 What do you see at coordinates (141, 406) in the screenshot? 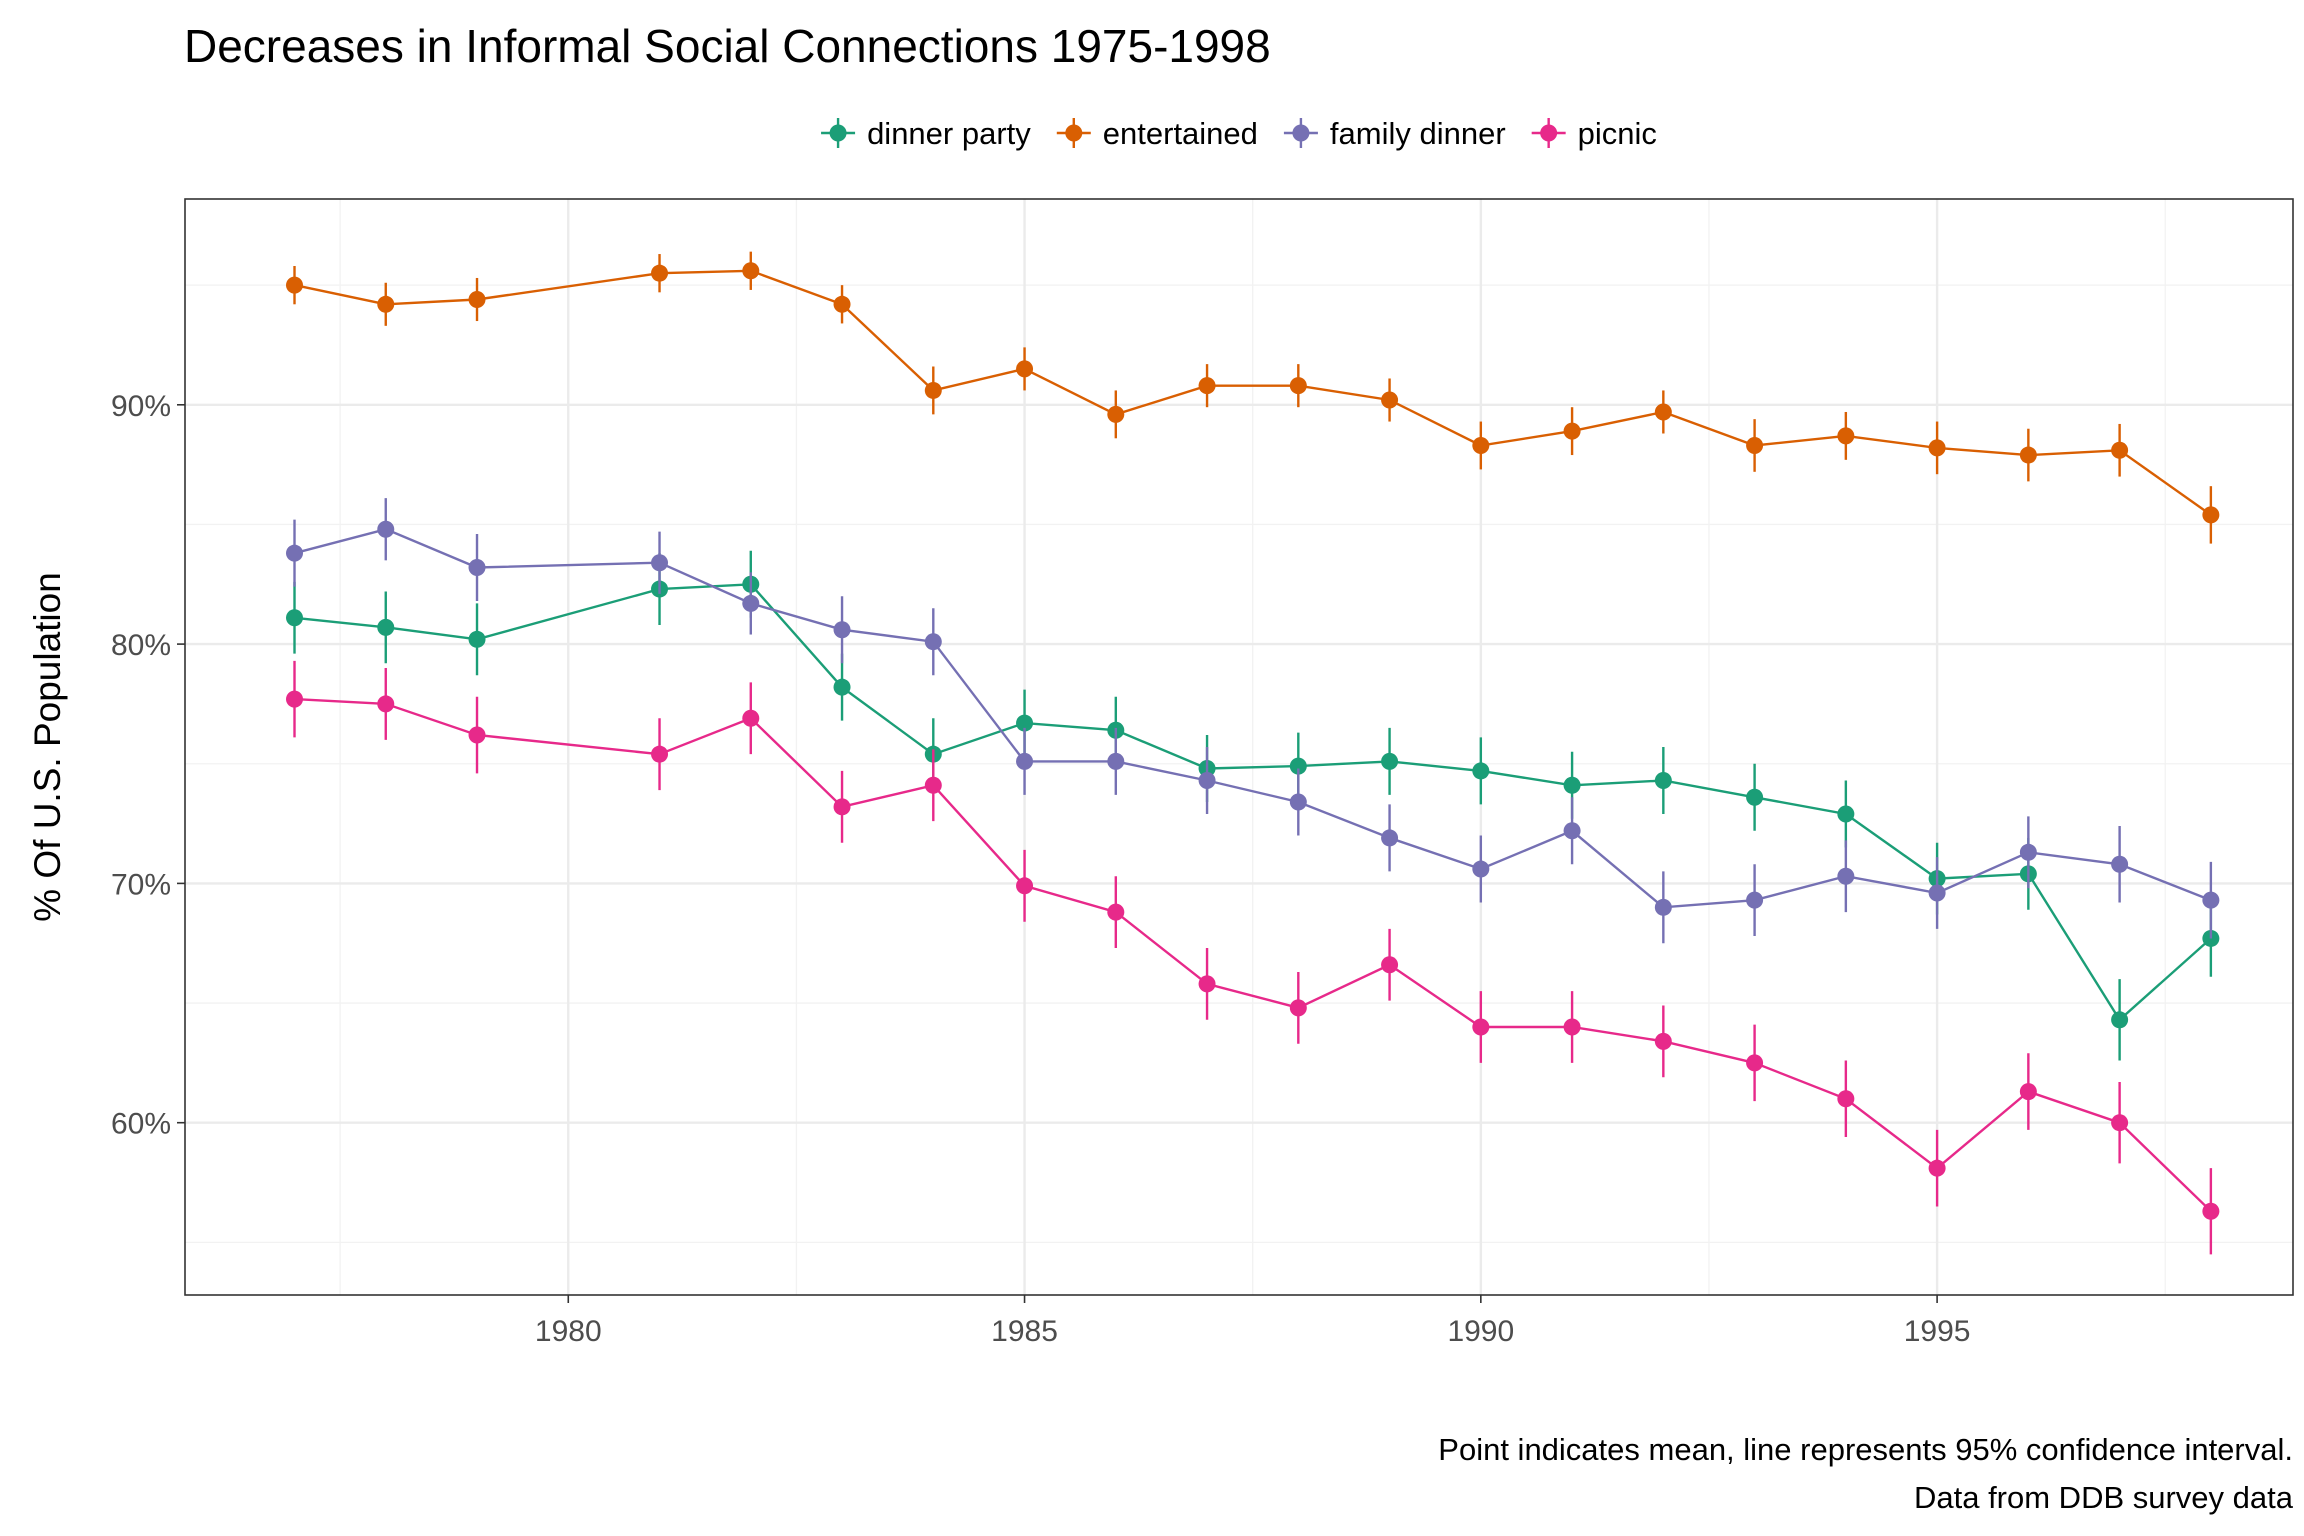
I see `y-axis-tick-label: 90%` at bounding box center [141, 406].